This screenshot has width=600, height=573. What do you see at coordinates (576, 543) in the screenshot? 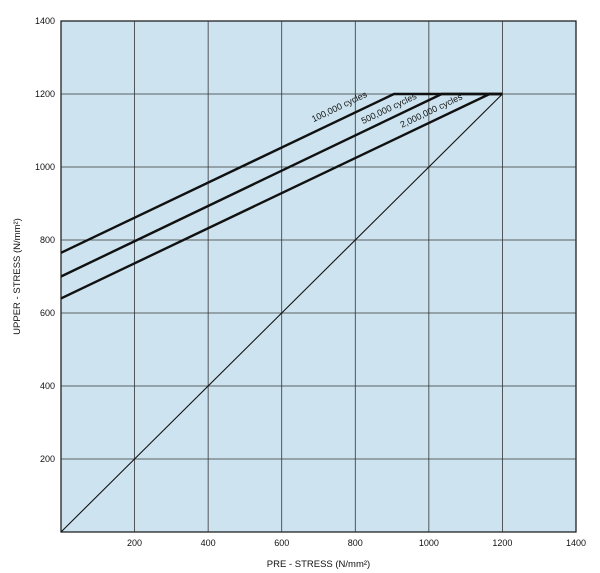
I see `x-tick-label: 1400` at bounding box center [576, 543].